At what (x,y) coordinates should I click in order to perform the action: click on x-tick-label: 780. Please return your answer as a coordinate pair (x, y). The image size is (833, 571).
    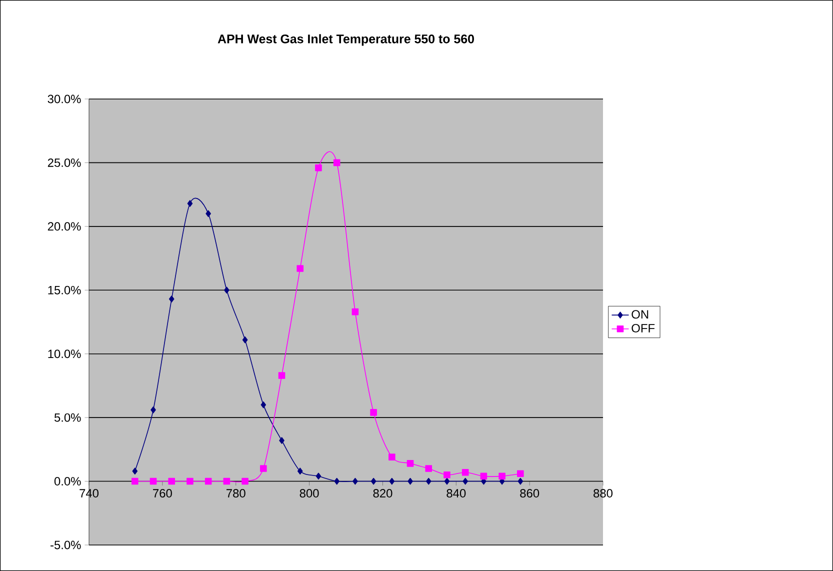
    Looking at the image, I should click on (236, 493).